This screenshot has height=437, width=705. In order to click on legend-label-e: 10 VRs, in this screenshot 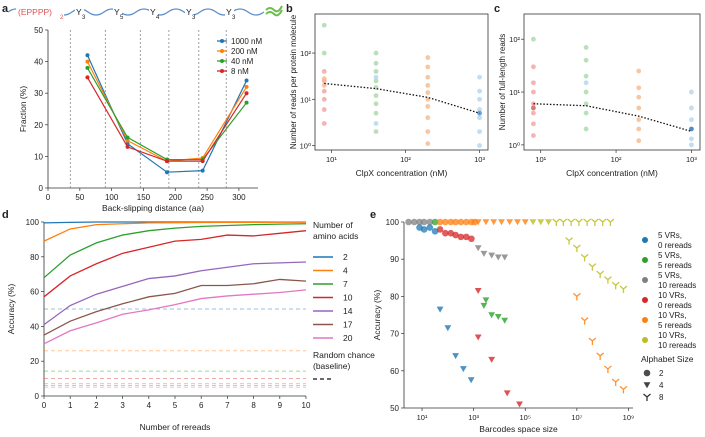, I will do `click(672, 335)`.